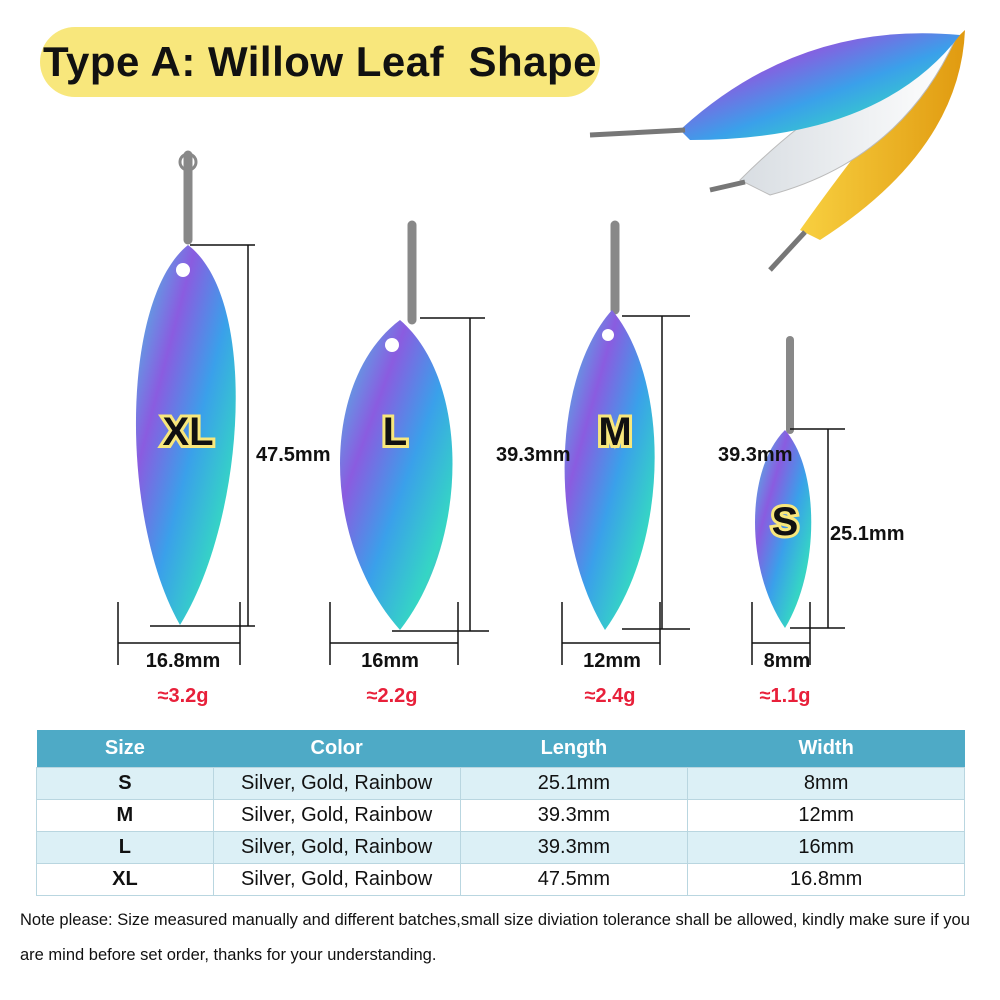 The image size is (1000, 1000). Describe the element at coordinates (125, 815) in the screenshot. I see `cell-size: M` at that location.